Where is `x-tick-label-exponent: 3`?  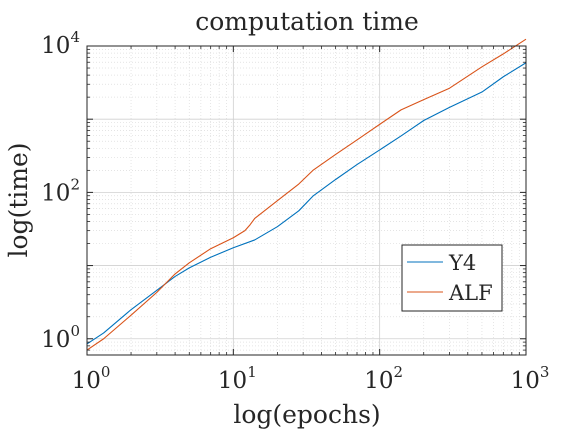 x-tick-label-exponent: 3 is located at coordinates (545, 372).